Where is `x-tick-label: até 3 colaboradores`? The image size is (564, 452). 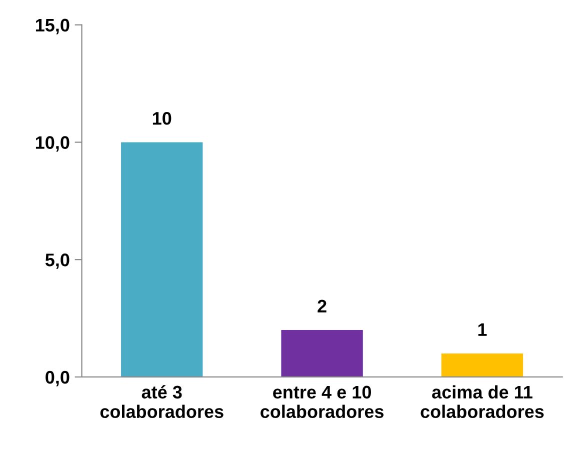
x-tick-label: até 3 colaboradores is located at coordinates (162, 401).